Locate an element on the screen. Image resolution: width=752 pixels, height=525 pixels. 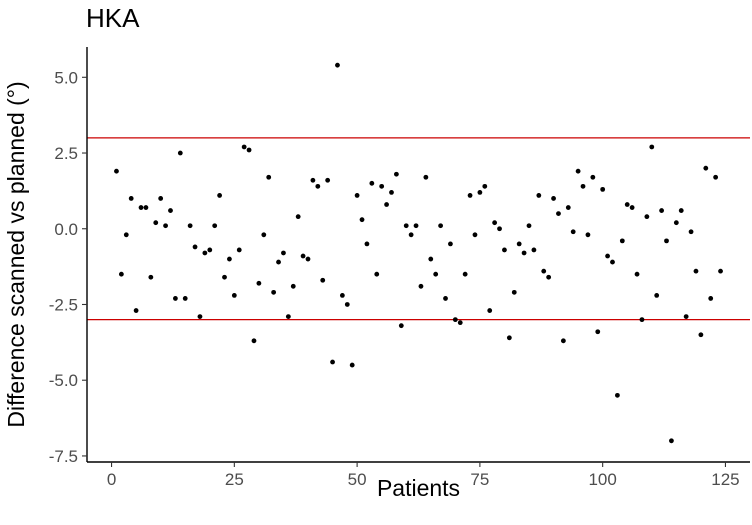
x-axis-title: Patients is located at coordinates (418, 488).